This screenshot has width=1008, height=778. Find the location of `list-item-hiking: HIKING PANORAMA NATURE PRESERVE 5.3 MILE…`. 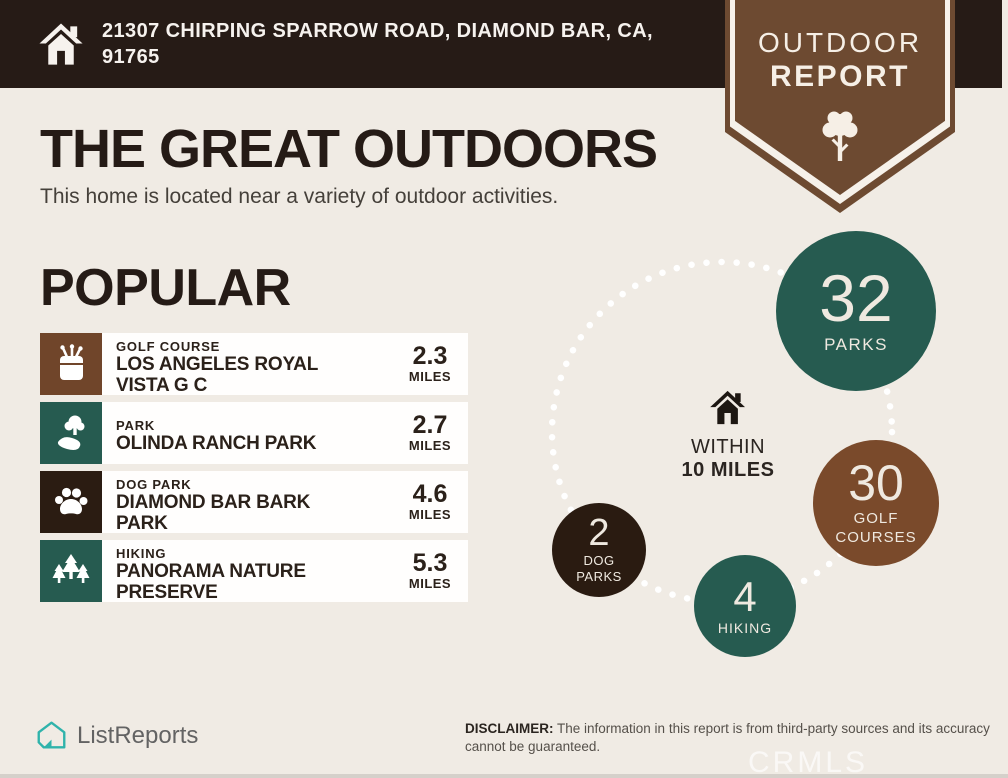

list-item-hiking: HIKING PANORAMA NATURE PRESERVE 5.3 MILE… is located at coordinates (254, 571).